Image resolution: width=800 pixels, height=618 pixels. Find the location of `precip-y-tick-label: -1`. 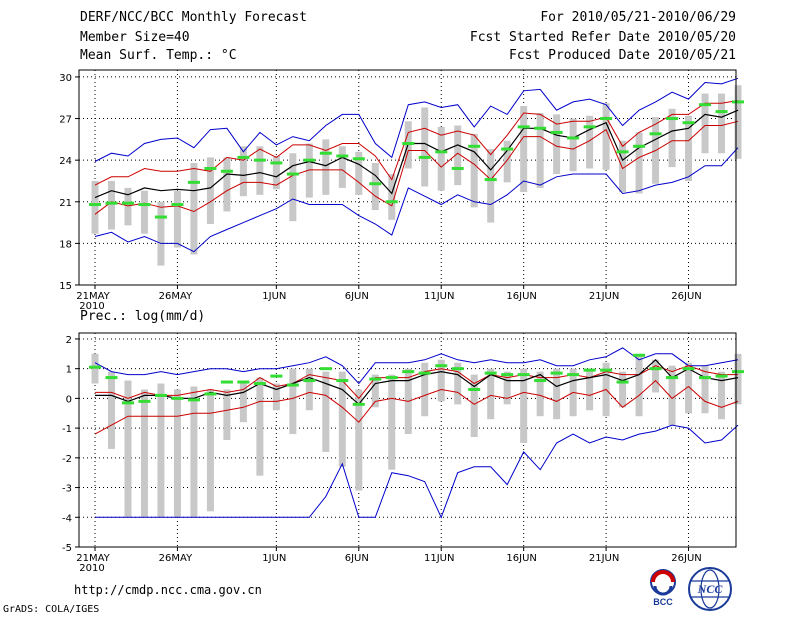

precip-y-tick-label: -1 is located at coordinates (67, 429).